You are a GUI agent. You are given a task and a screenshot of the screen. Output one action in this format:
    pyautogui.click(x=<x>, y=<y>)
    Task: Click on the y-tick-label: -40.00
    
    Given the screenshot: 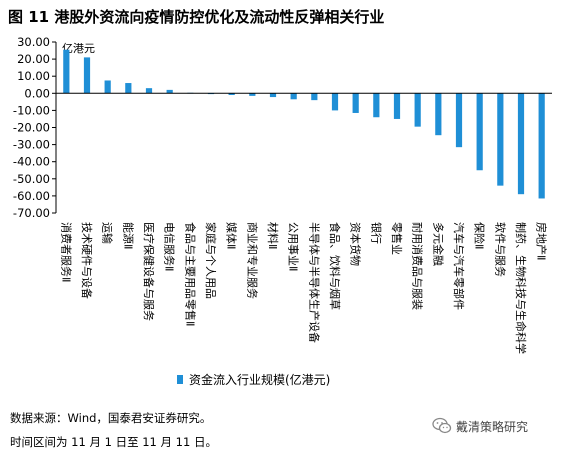 What is the action you would take?
    pyautogui.click(x=31, y=162)
    